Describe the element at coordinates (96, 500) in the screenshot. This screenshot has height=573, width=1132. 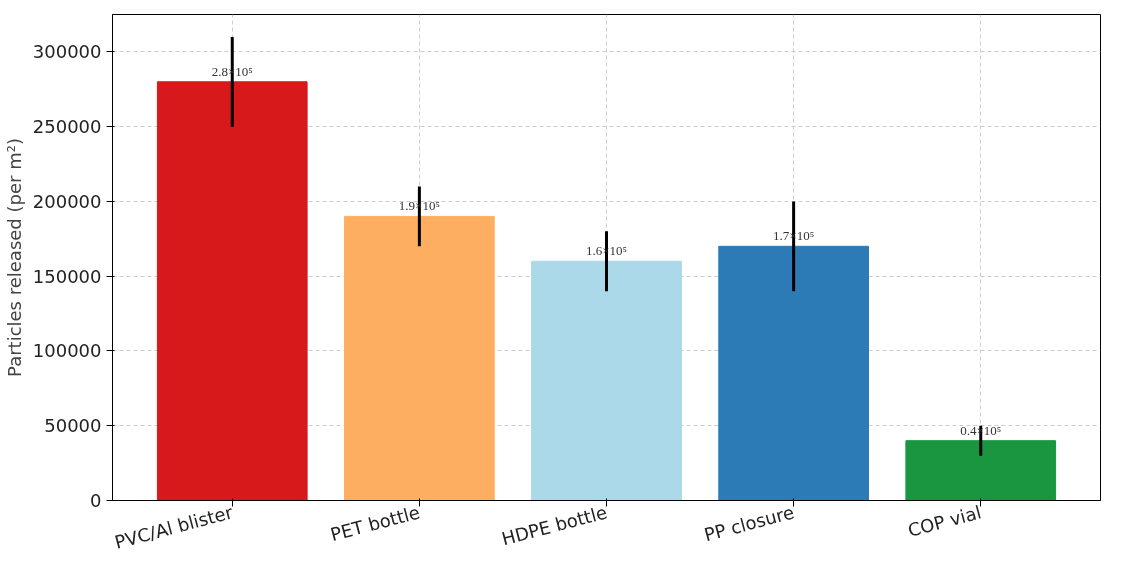
I see `y-tick-label: 0` at that location.